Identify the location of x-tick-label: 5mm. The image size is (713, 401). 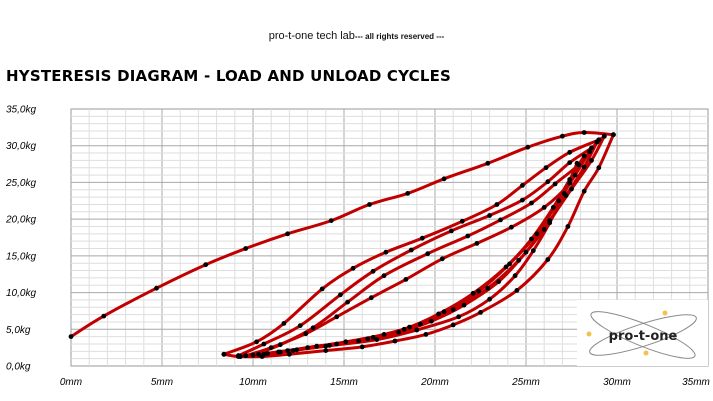
(162, 382).